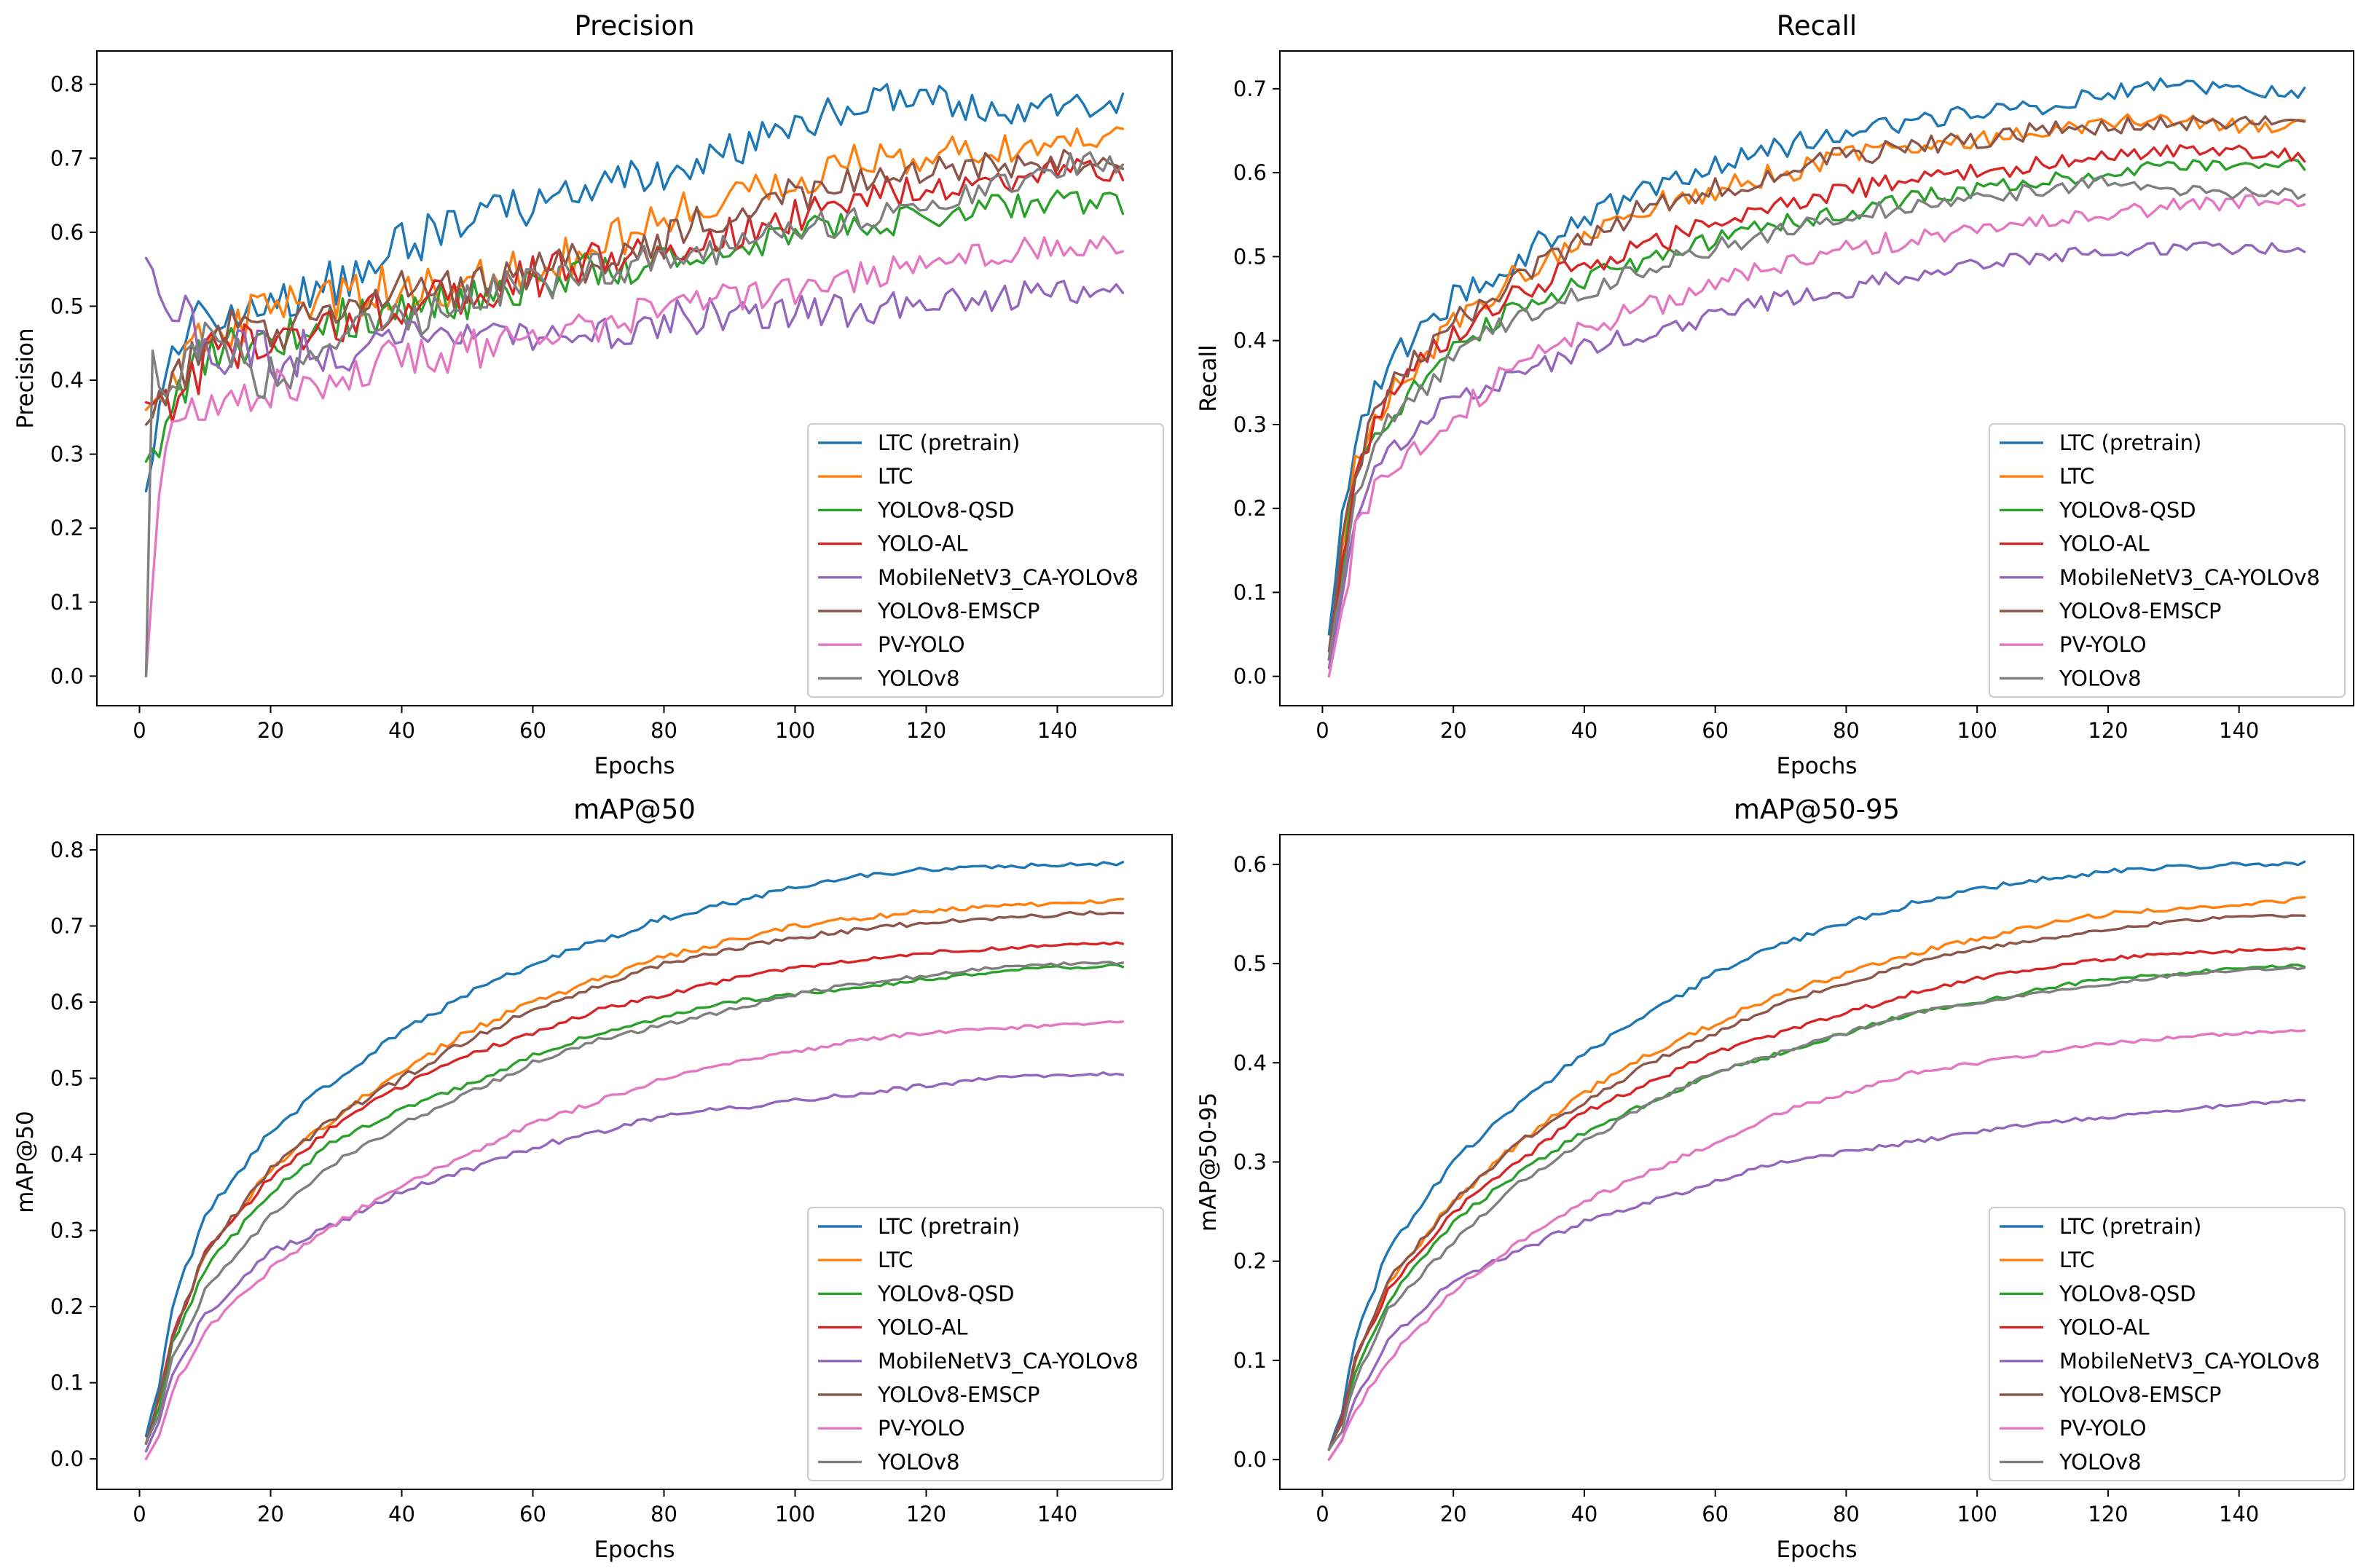  What do you see at coordinates (401, 1514) in the screenshot?
I see `x-tick-label: 40` at bounding box center [401, 1514].